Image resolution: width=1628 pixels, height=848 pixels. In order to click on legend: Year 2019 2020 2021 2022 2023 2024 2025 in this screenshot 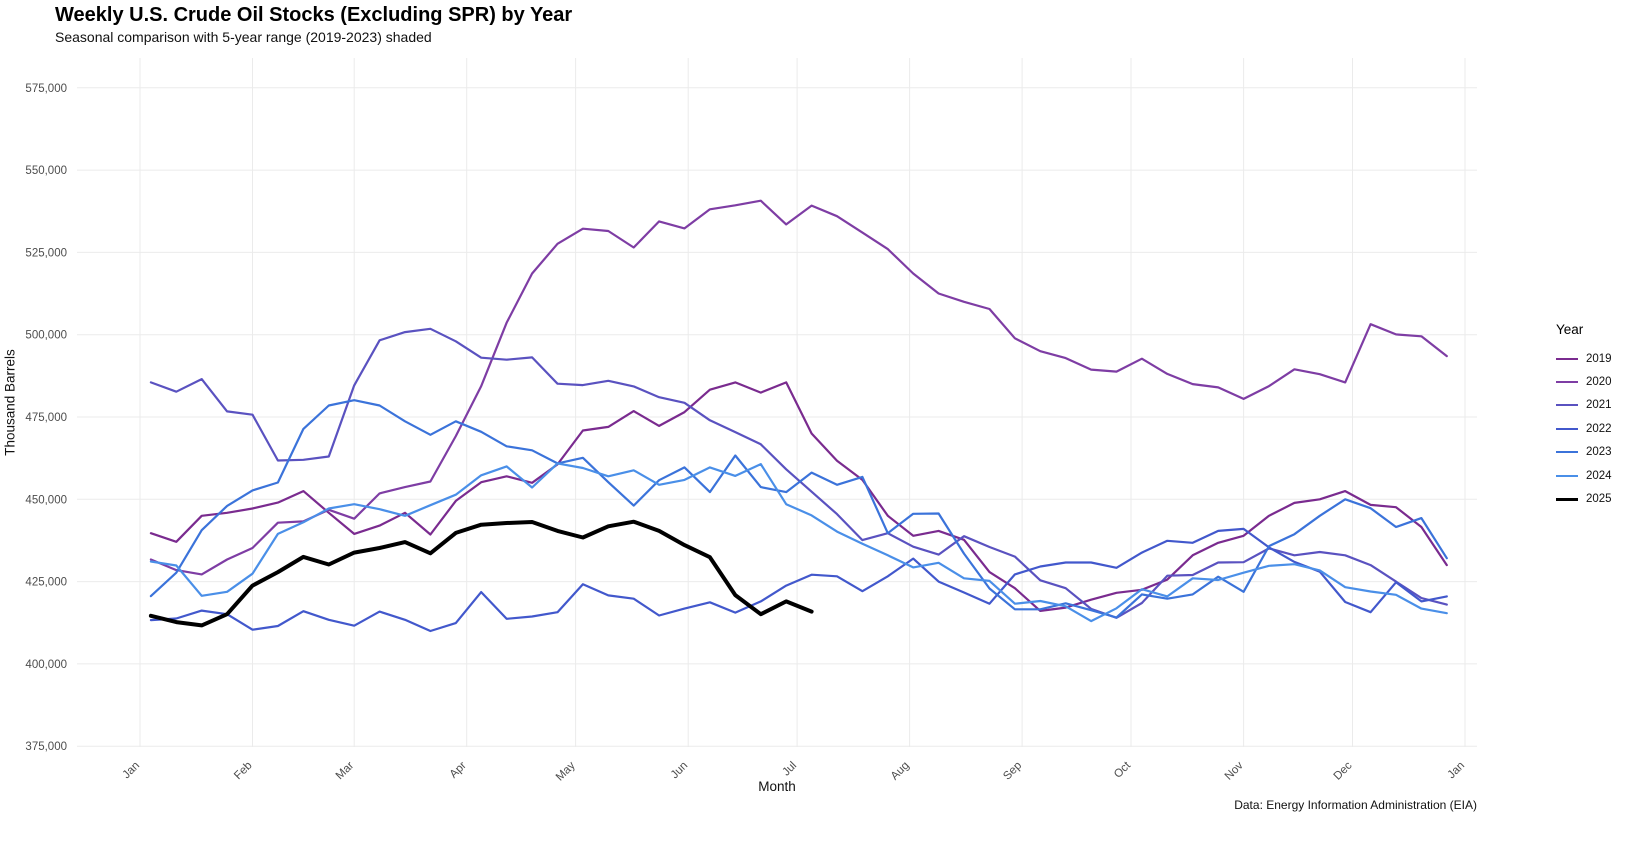, I will do `click(1584, 416)`.